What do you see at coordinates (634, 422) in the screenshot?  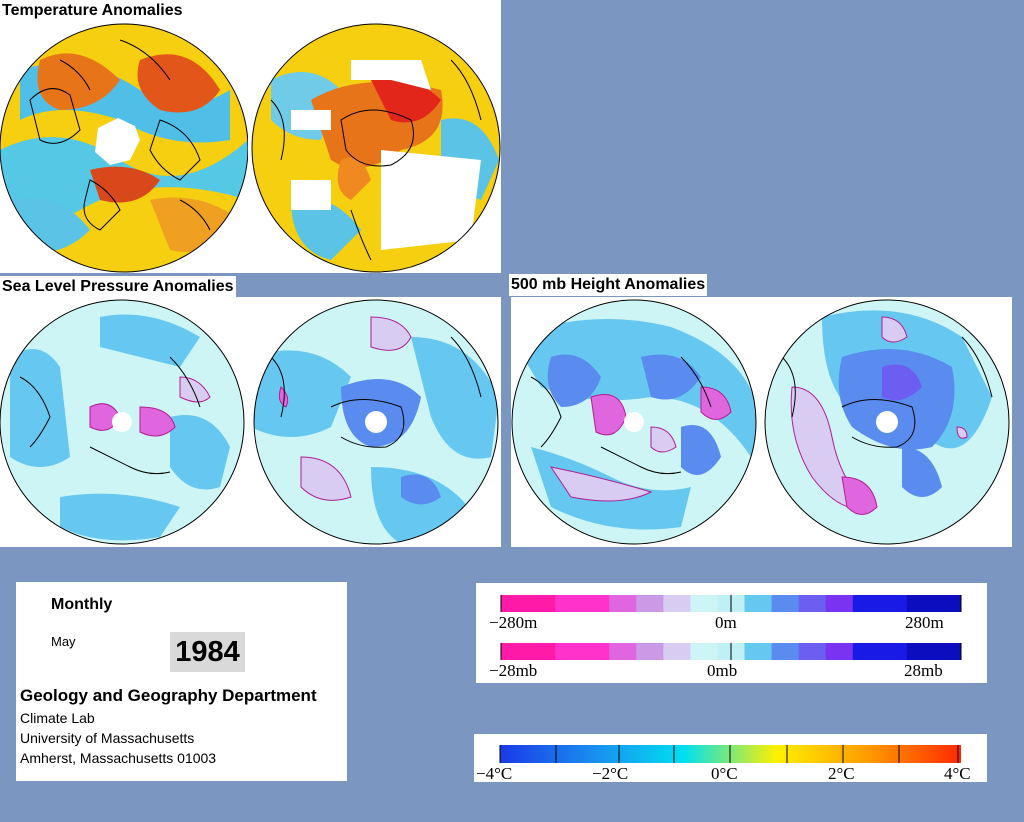 I see `height500-map-northern-hemisphere` at bounding box center [634, 422].